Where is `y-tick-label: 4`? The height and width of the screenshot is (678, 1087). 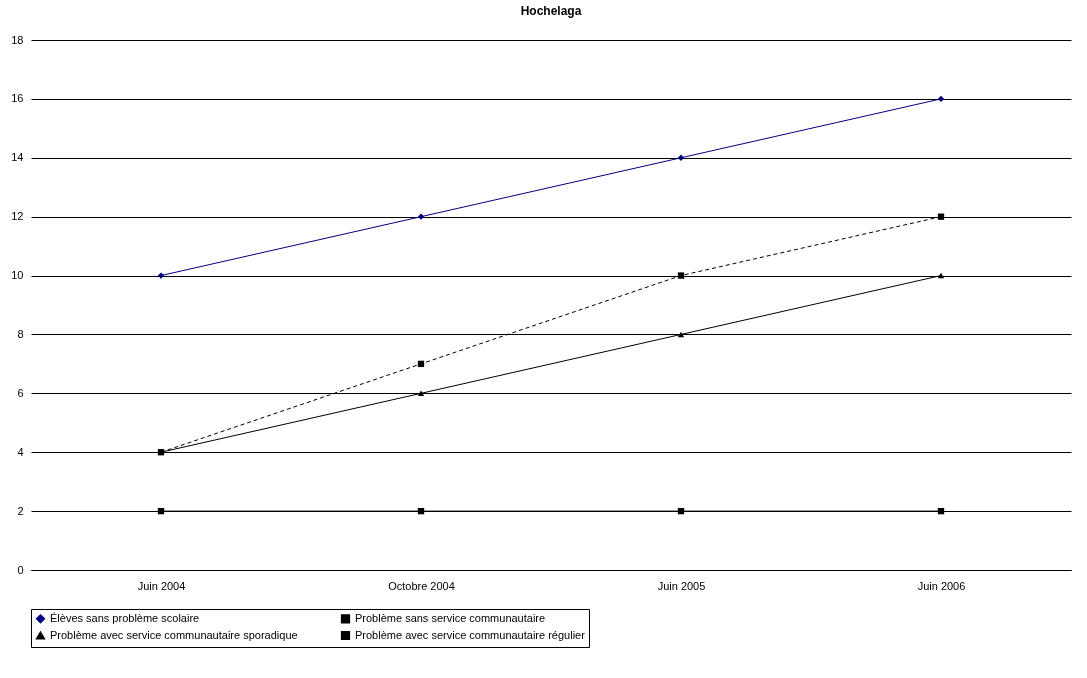
y-tick-label: 4 is located at coordinates (20, 451).